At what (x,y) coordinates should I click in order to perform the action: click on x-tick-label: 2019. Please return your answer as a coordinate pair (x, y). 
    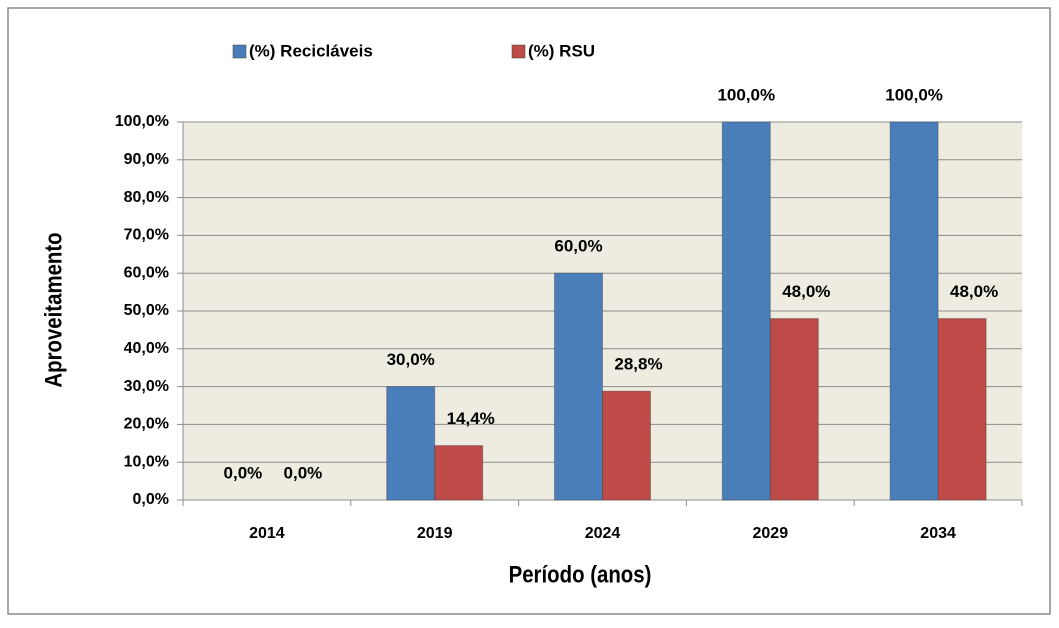
    Looking at the image, I should click on (435, 533).